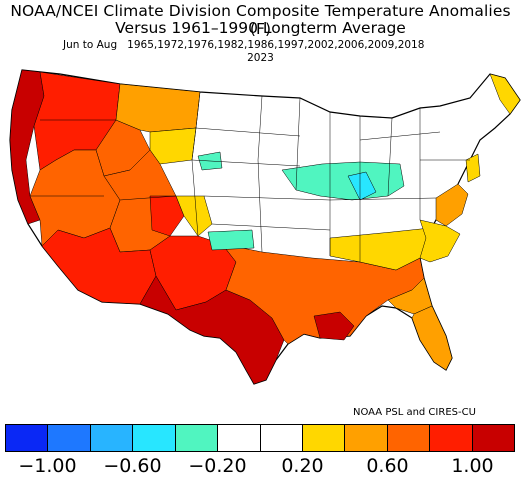 The image size is (521, 480). What do you see at coordinates (47, 466) in the screenshot?
I see `colorbar-tick-label: −1.00` at bounding box center [47, 466].